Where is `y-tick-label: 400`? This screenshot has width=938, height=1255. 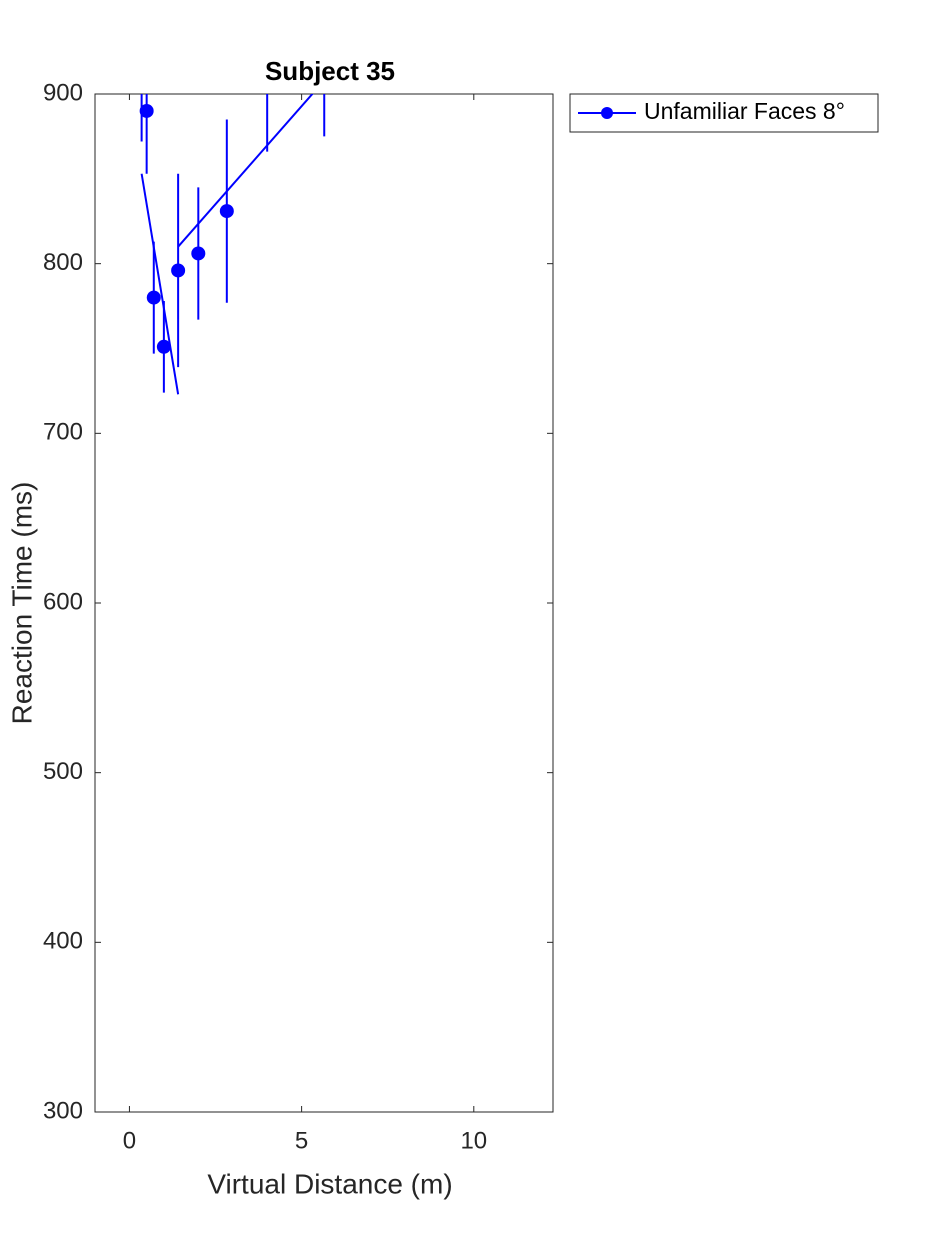 y-tick-label: 400 is located at coordinates (63, 941).